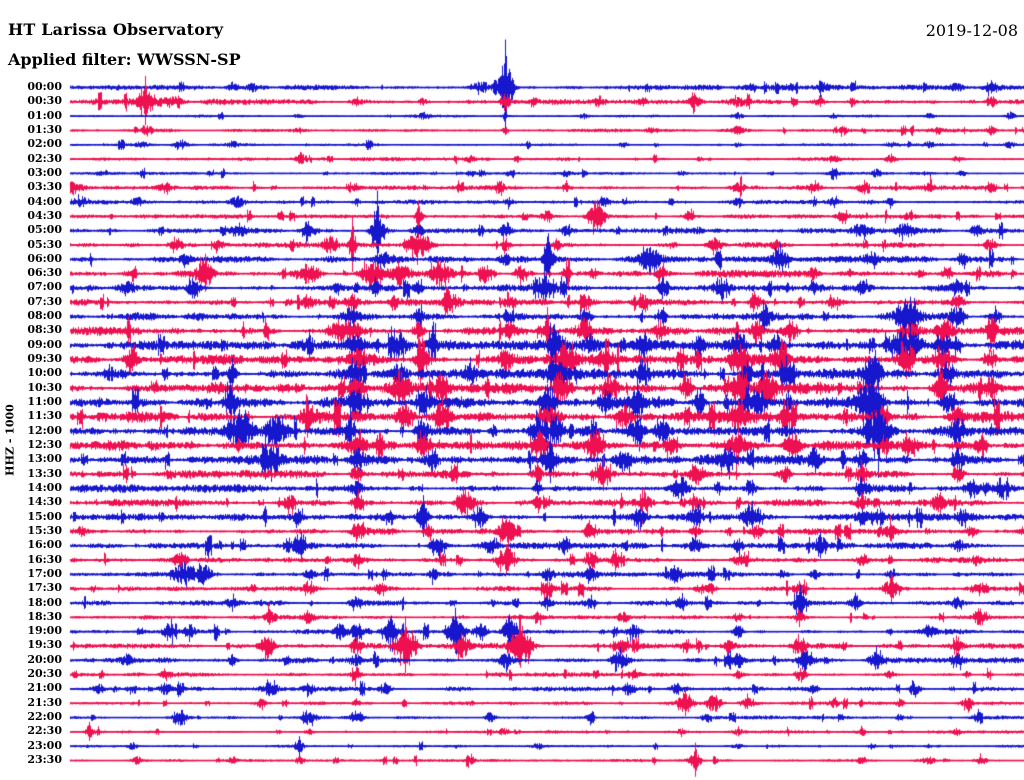  What do you see at coordinates (44, 387) in the screenshot?
I see `time-label: 10:30` at bounding box center [44, 387].